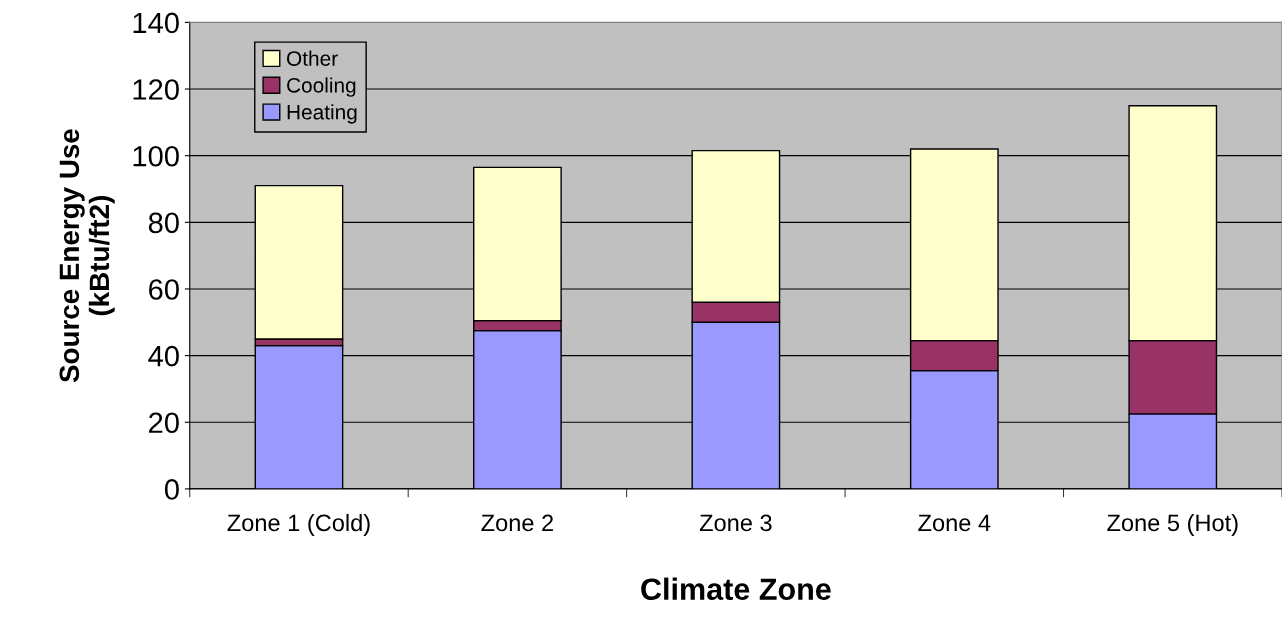 The width and height of the screenshot is (1282, 622). Describe the element at coordinates (322, 114) in the screenshot. I see `legend-label: Heating` at that location.